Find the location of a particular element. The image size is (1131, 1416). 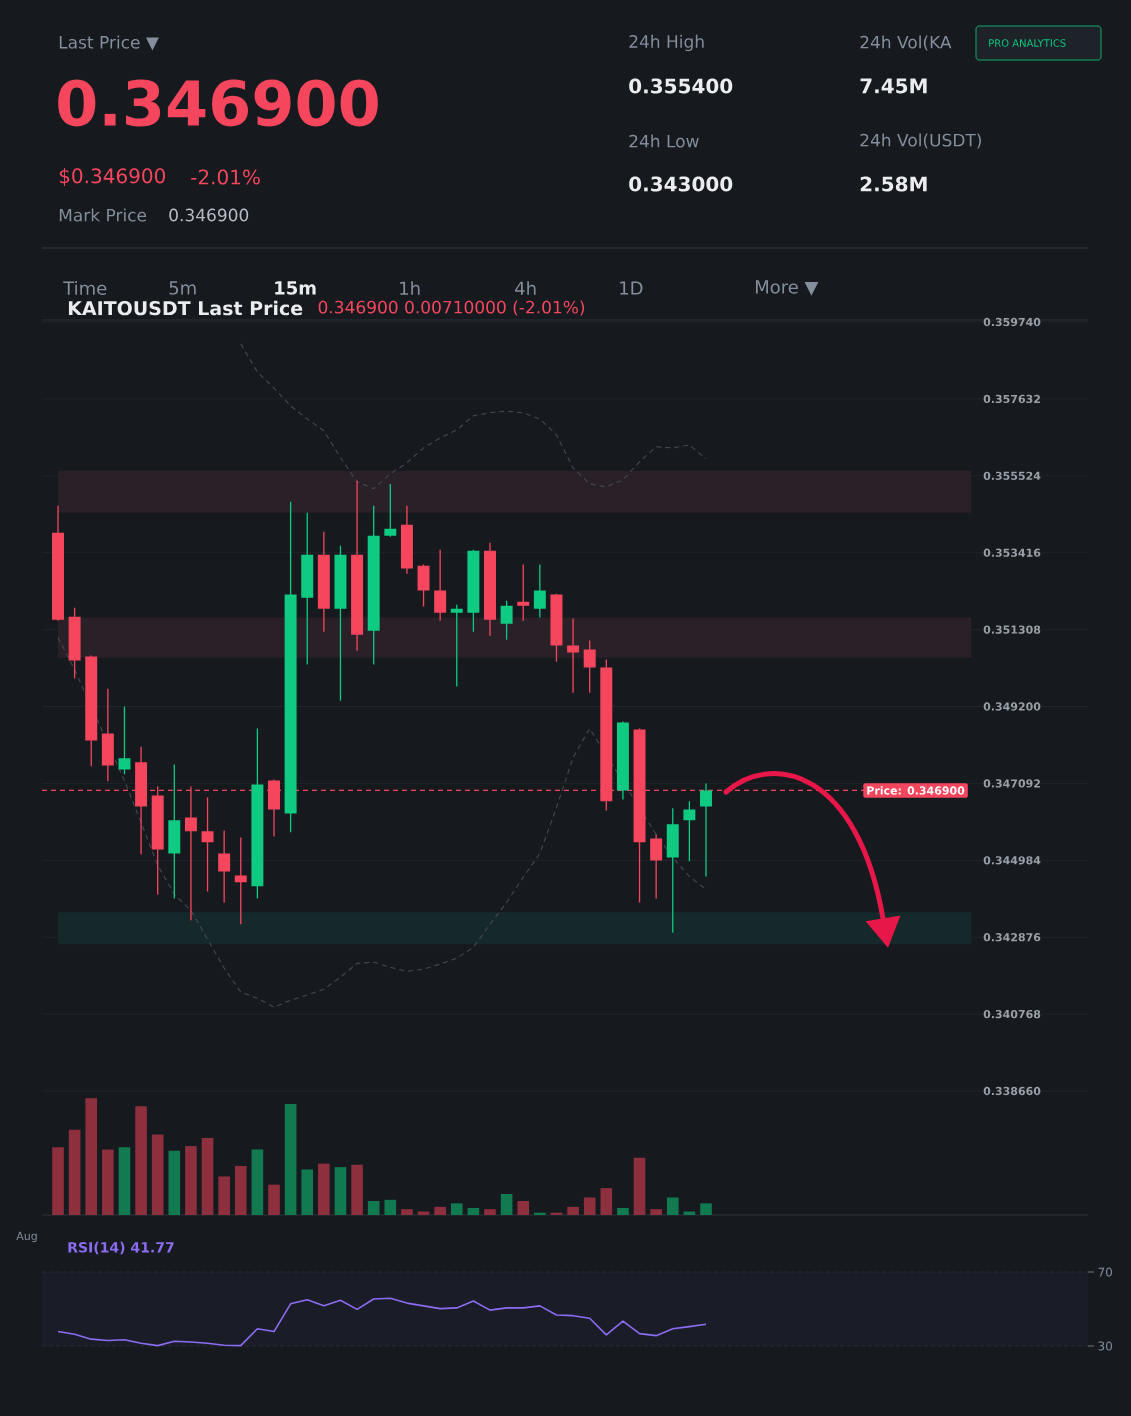

text: More ▼ is located at coordinates (787, 288).